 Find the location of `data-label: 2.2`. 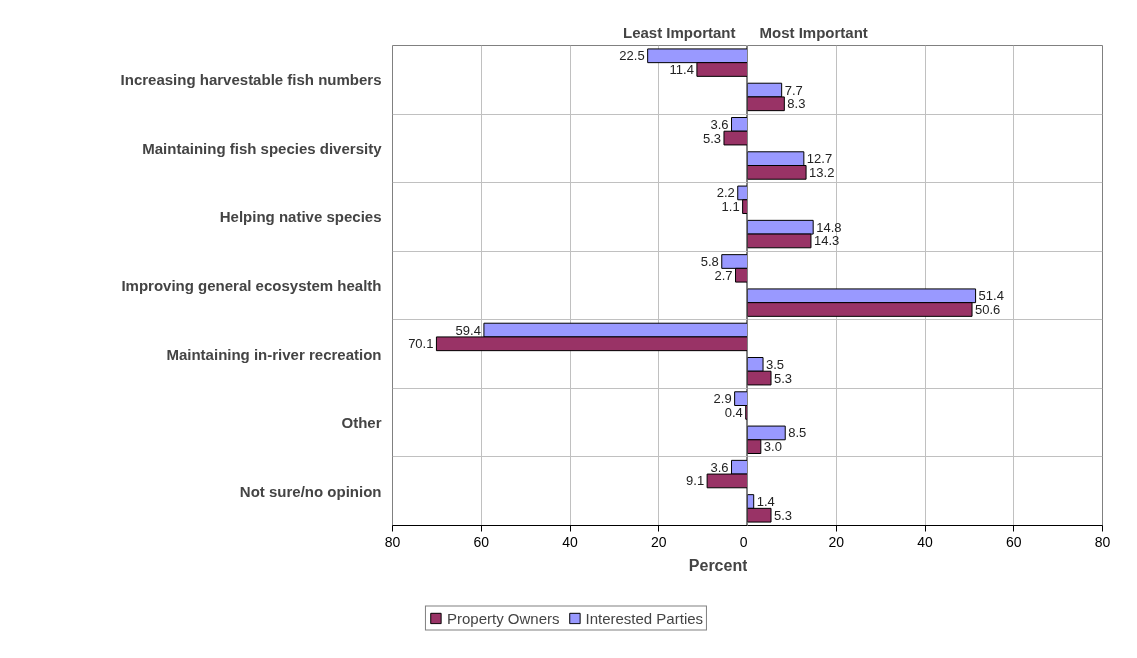

data-label: 2.2 is located at coordinates (725, 193).